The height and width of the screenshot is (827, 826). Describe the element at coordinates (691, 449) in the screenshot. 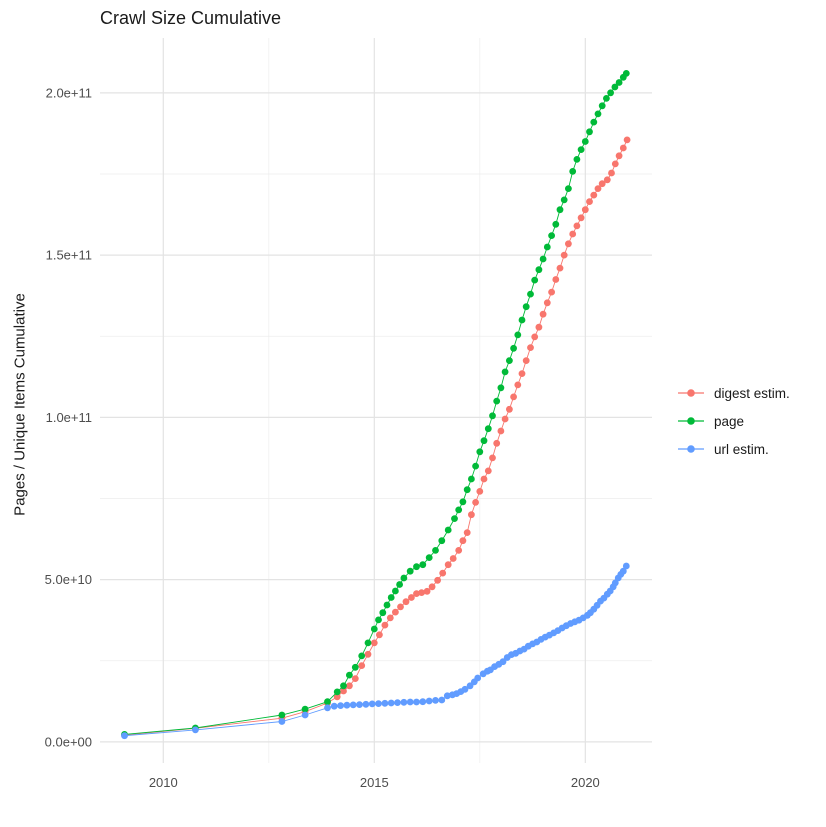

I see `legend-key-icon` at that location.